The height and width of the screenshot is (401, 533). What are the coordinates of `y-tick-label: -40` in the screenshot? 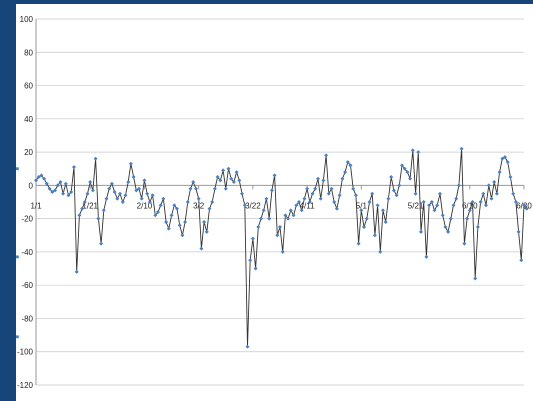 It's located at (27, 252).